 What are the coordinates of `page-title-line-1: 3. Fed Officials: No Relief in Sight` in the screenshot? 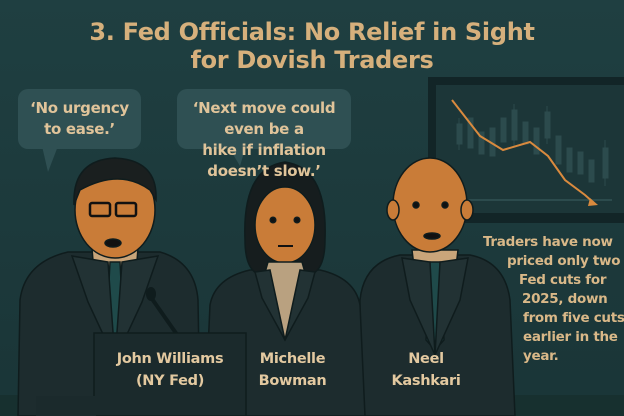 It's located at (312, 32).